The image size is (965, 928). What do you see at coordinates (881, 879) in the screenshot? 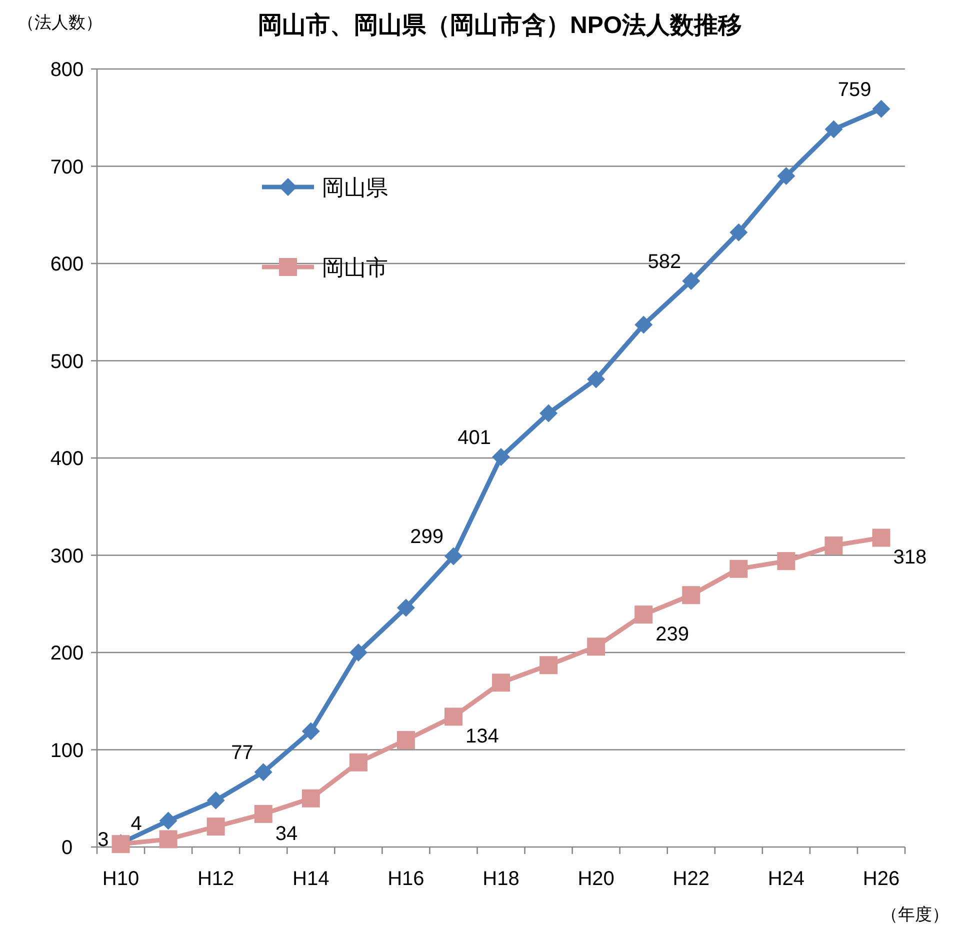
I see `x-tick-label: H26` at bounding box center [881, 879].